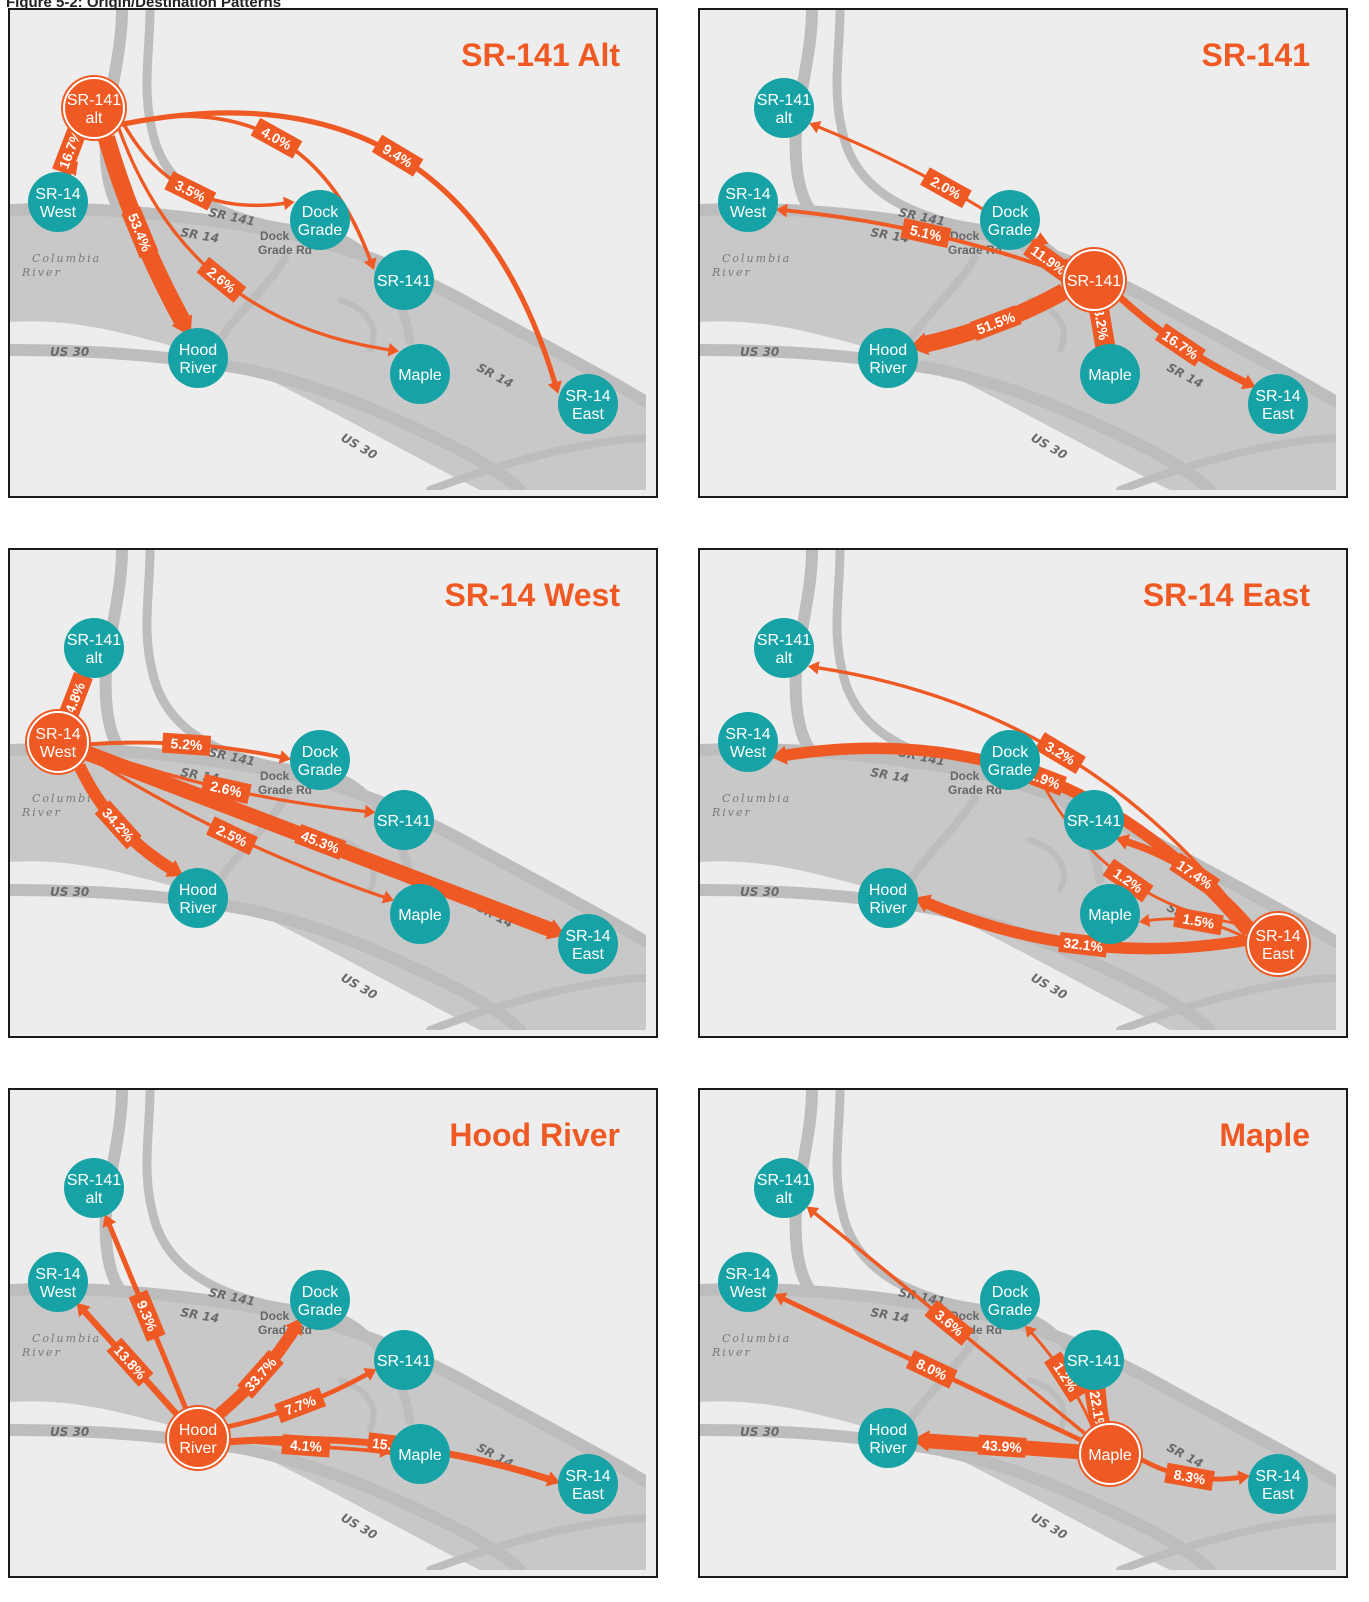  I want to click on flow-label-text-sr141: 2.6%, so click(226, 789).